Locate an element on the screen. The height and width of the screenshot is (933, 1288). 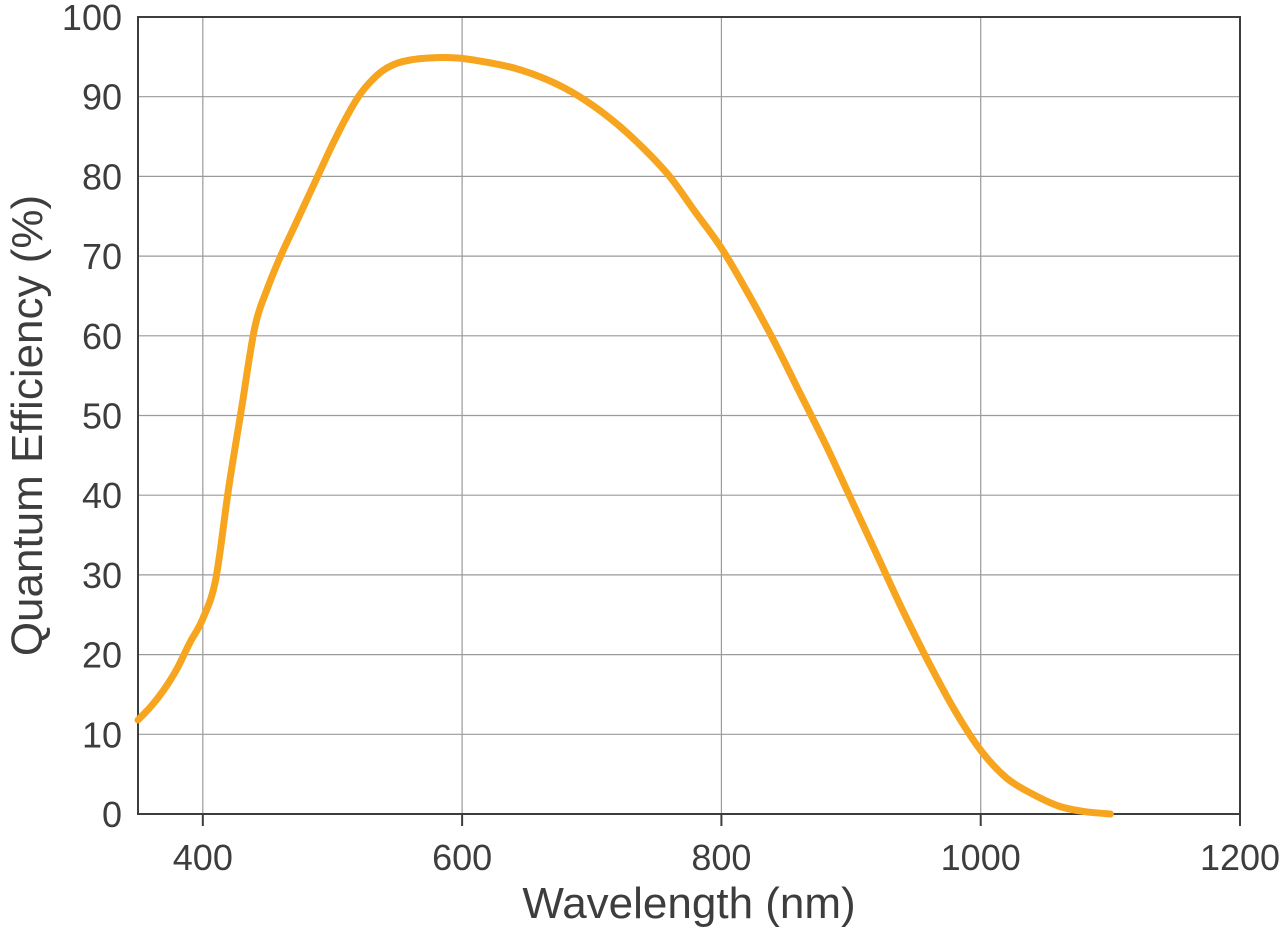
x-tick-label: 400 is located at coordinates (203, 857).